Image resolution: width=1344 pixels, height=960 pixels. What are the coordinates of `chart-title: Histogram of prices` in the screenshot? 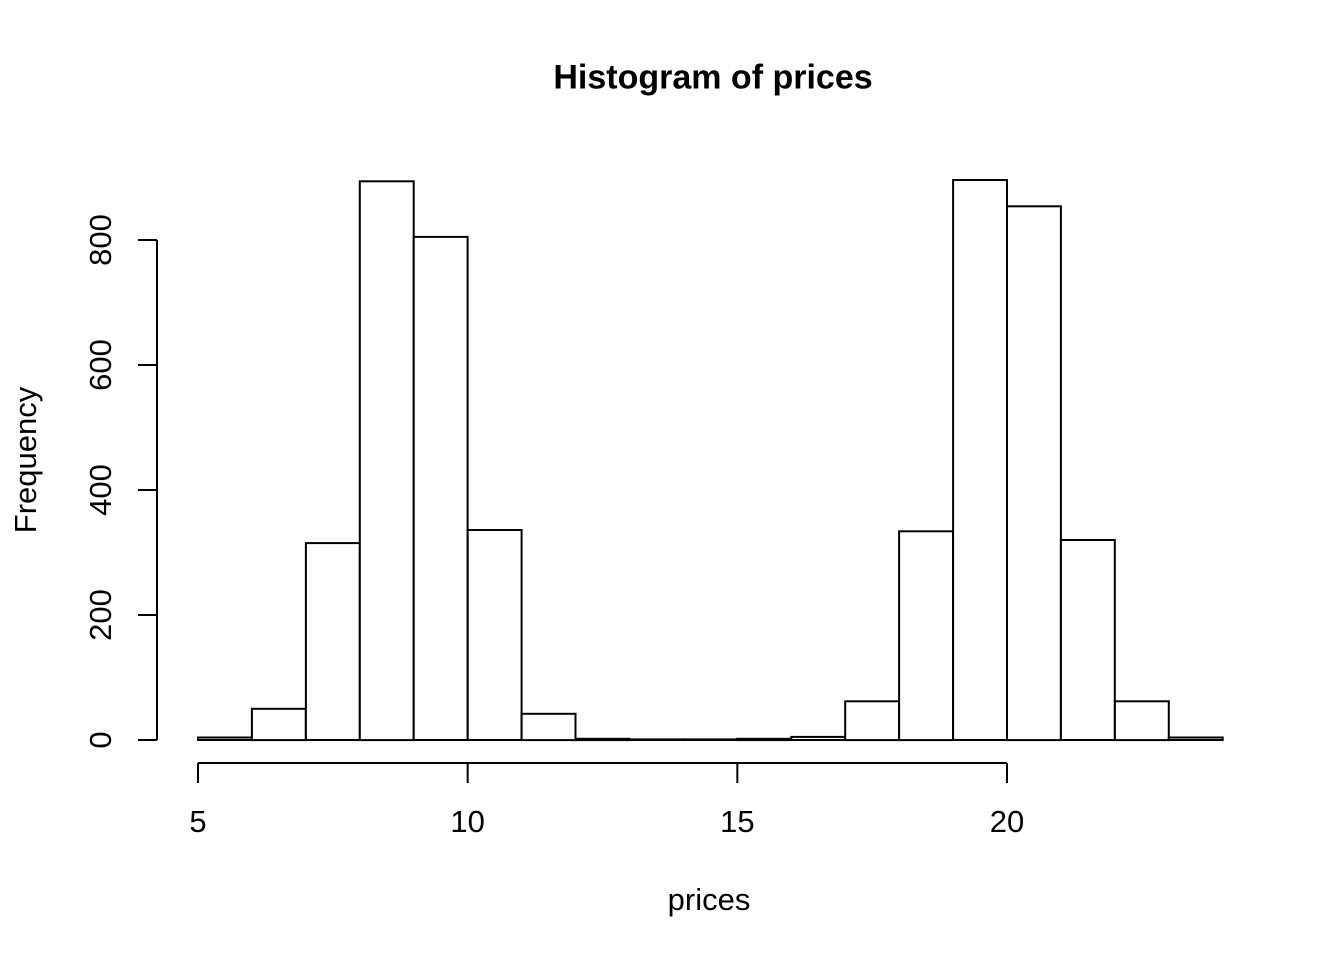 It's located at (713, 77).